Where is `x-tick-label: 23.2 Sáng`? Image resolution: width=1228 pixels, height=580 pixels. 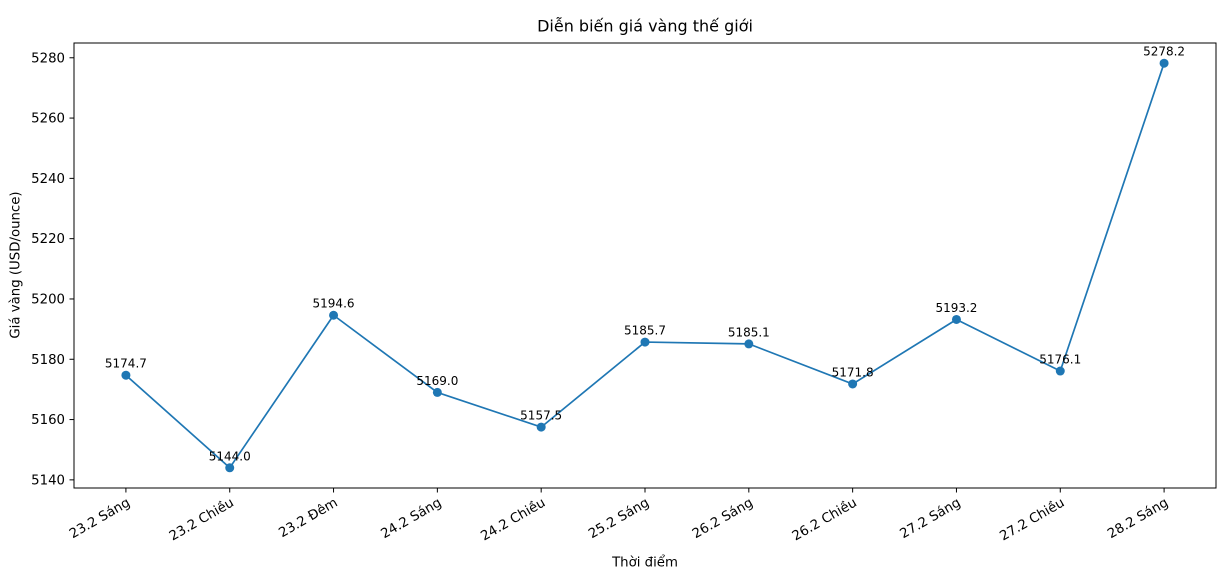
x-tick-label: 23.2 Sáng is located at coordinates (100, 519).